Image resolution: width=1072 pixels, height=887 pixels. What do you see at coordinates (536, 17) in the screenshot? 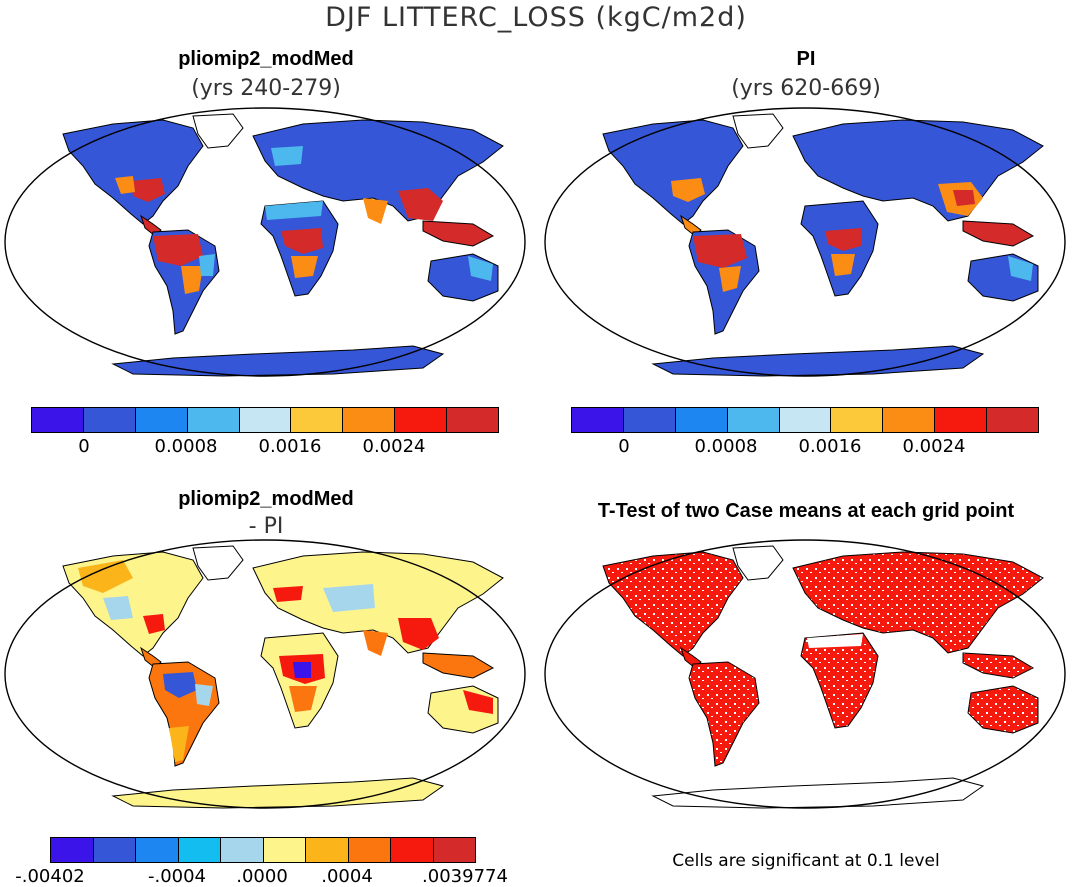
I see `main-title: DJF LITTERC_LOSS (kgC/m2d)` at bounding box center [536, 17].